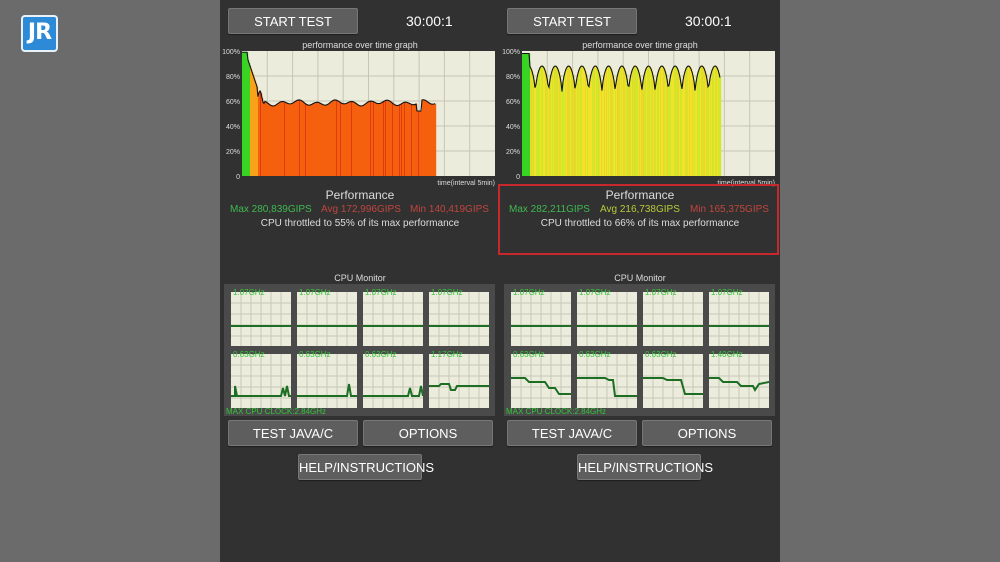  I want to click on avg-stat: Avg 216,738GIPS, so click(640, 209).